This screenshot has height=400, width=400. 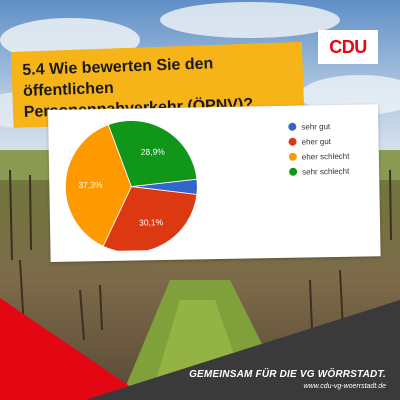 I want to click on pie-slice-eher-schlecht, so click(x=98, y=185).